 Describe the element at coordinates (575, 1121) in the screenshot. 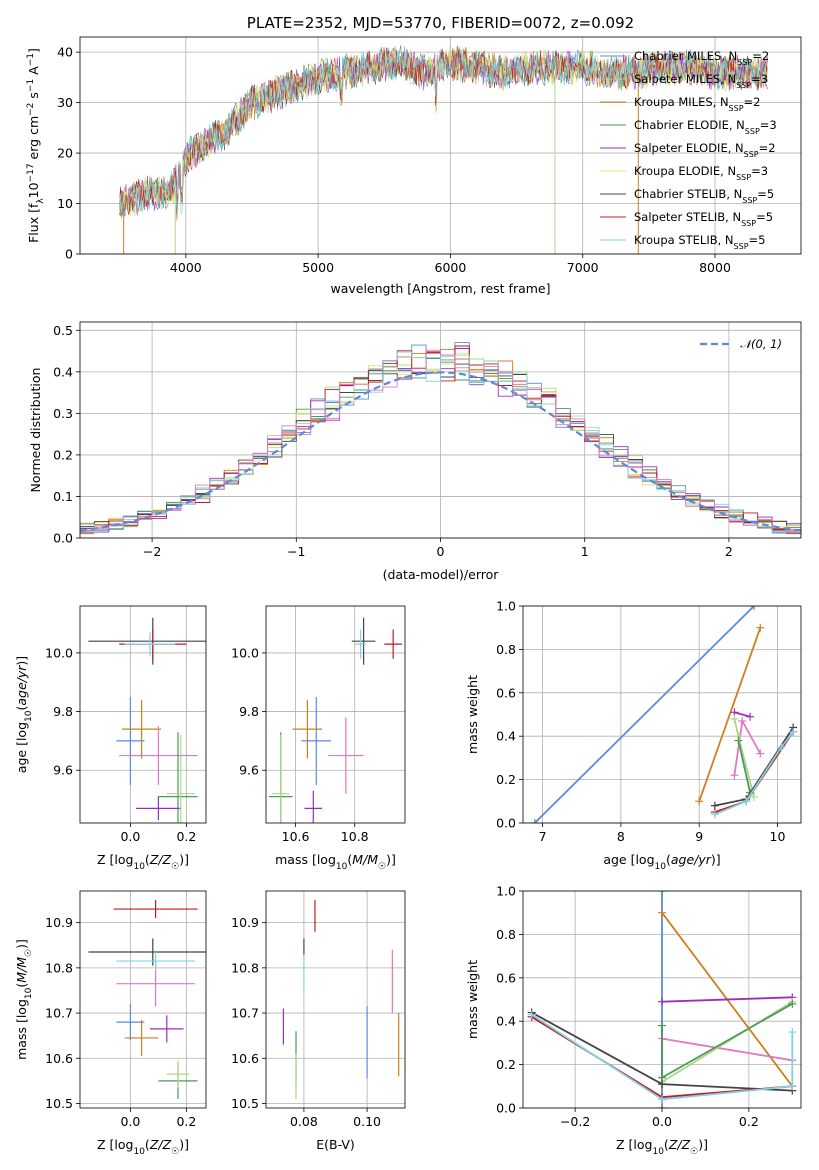

I see `x-tick-label: −0.2` at that location.